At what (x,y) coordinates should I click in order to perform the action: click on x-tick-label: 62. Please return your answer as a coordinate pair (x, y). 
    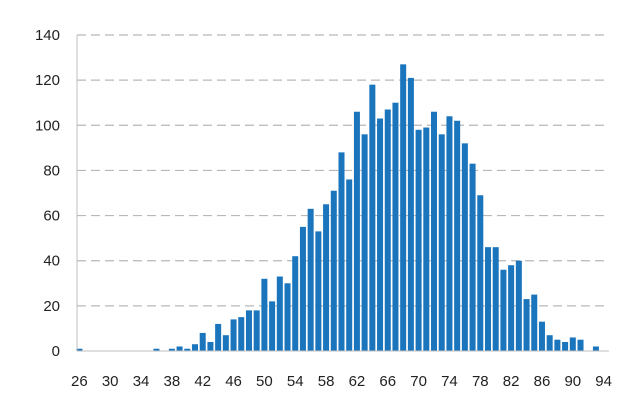
    Looking at the image, I should click on (357, 381).